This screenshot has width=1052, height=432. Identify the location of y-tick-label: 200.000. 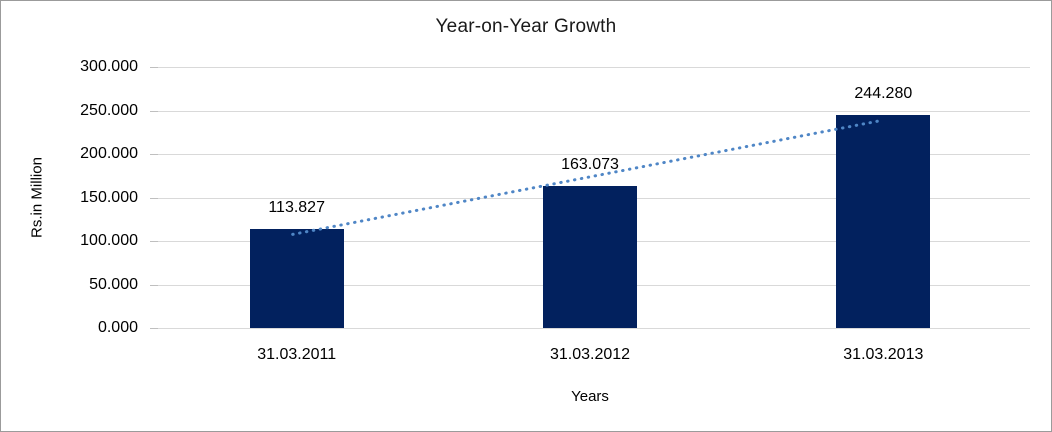
(109, 153).